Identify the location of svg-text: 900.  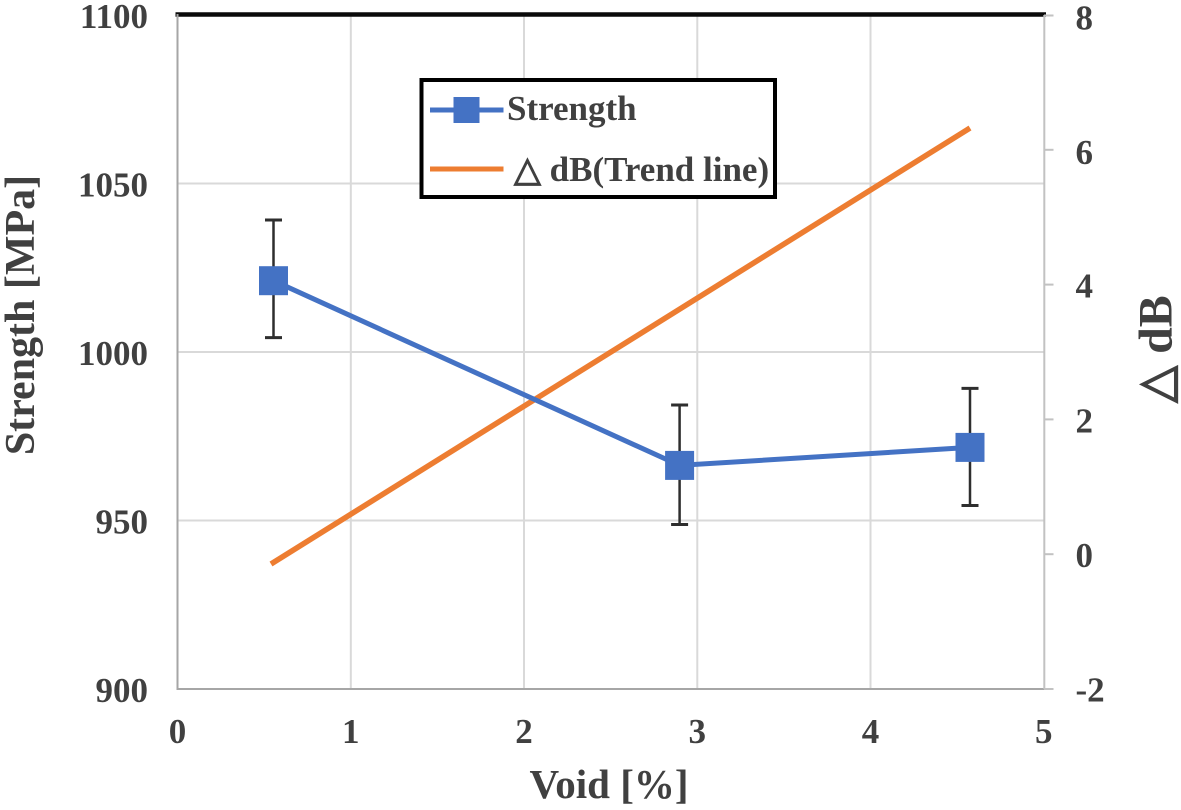
(122, 690).